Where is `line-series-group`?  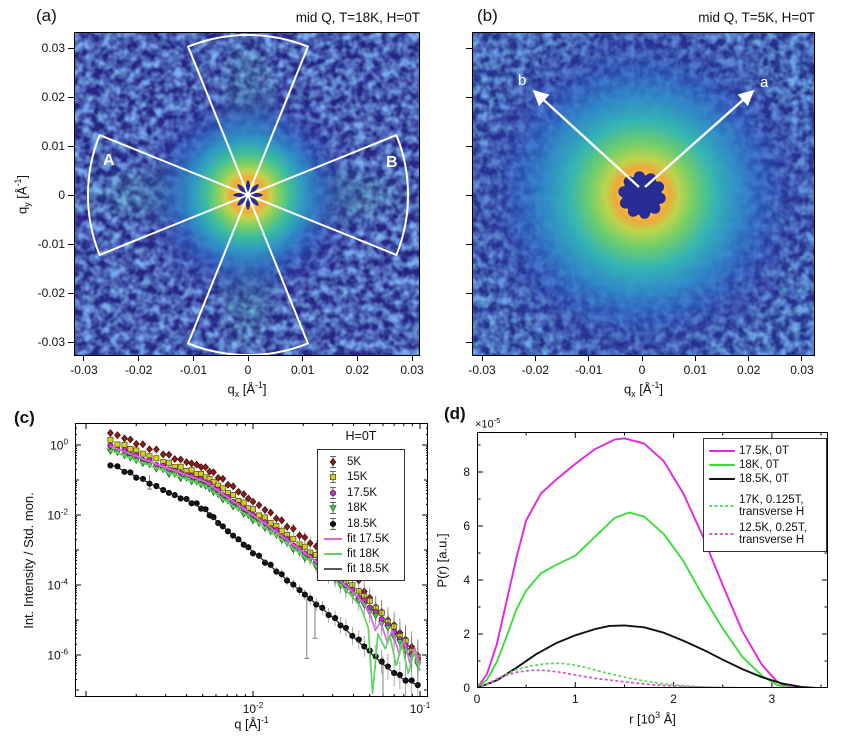 line-series-group is located at coordinates (647, 562).